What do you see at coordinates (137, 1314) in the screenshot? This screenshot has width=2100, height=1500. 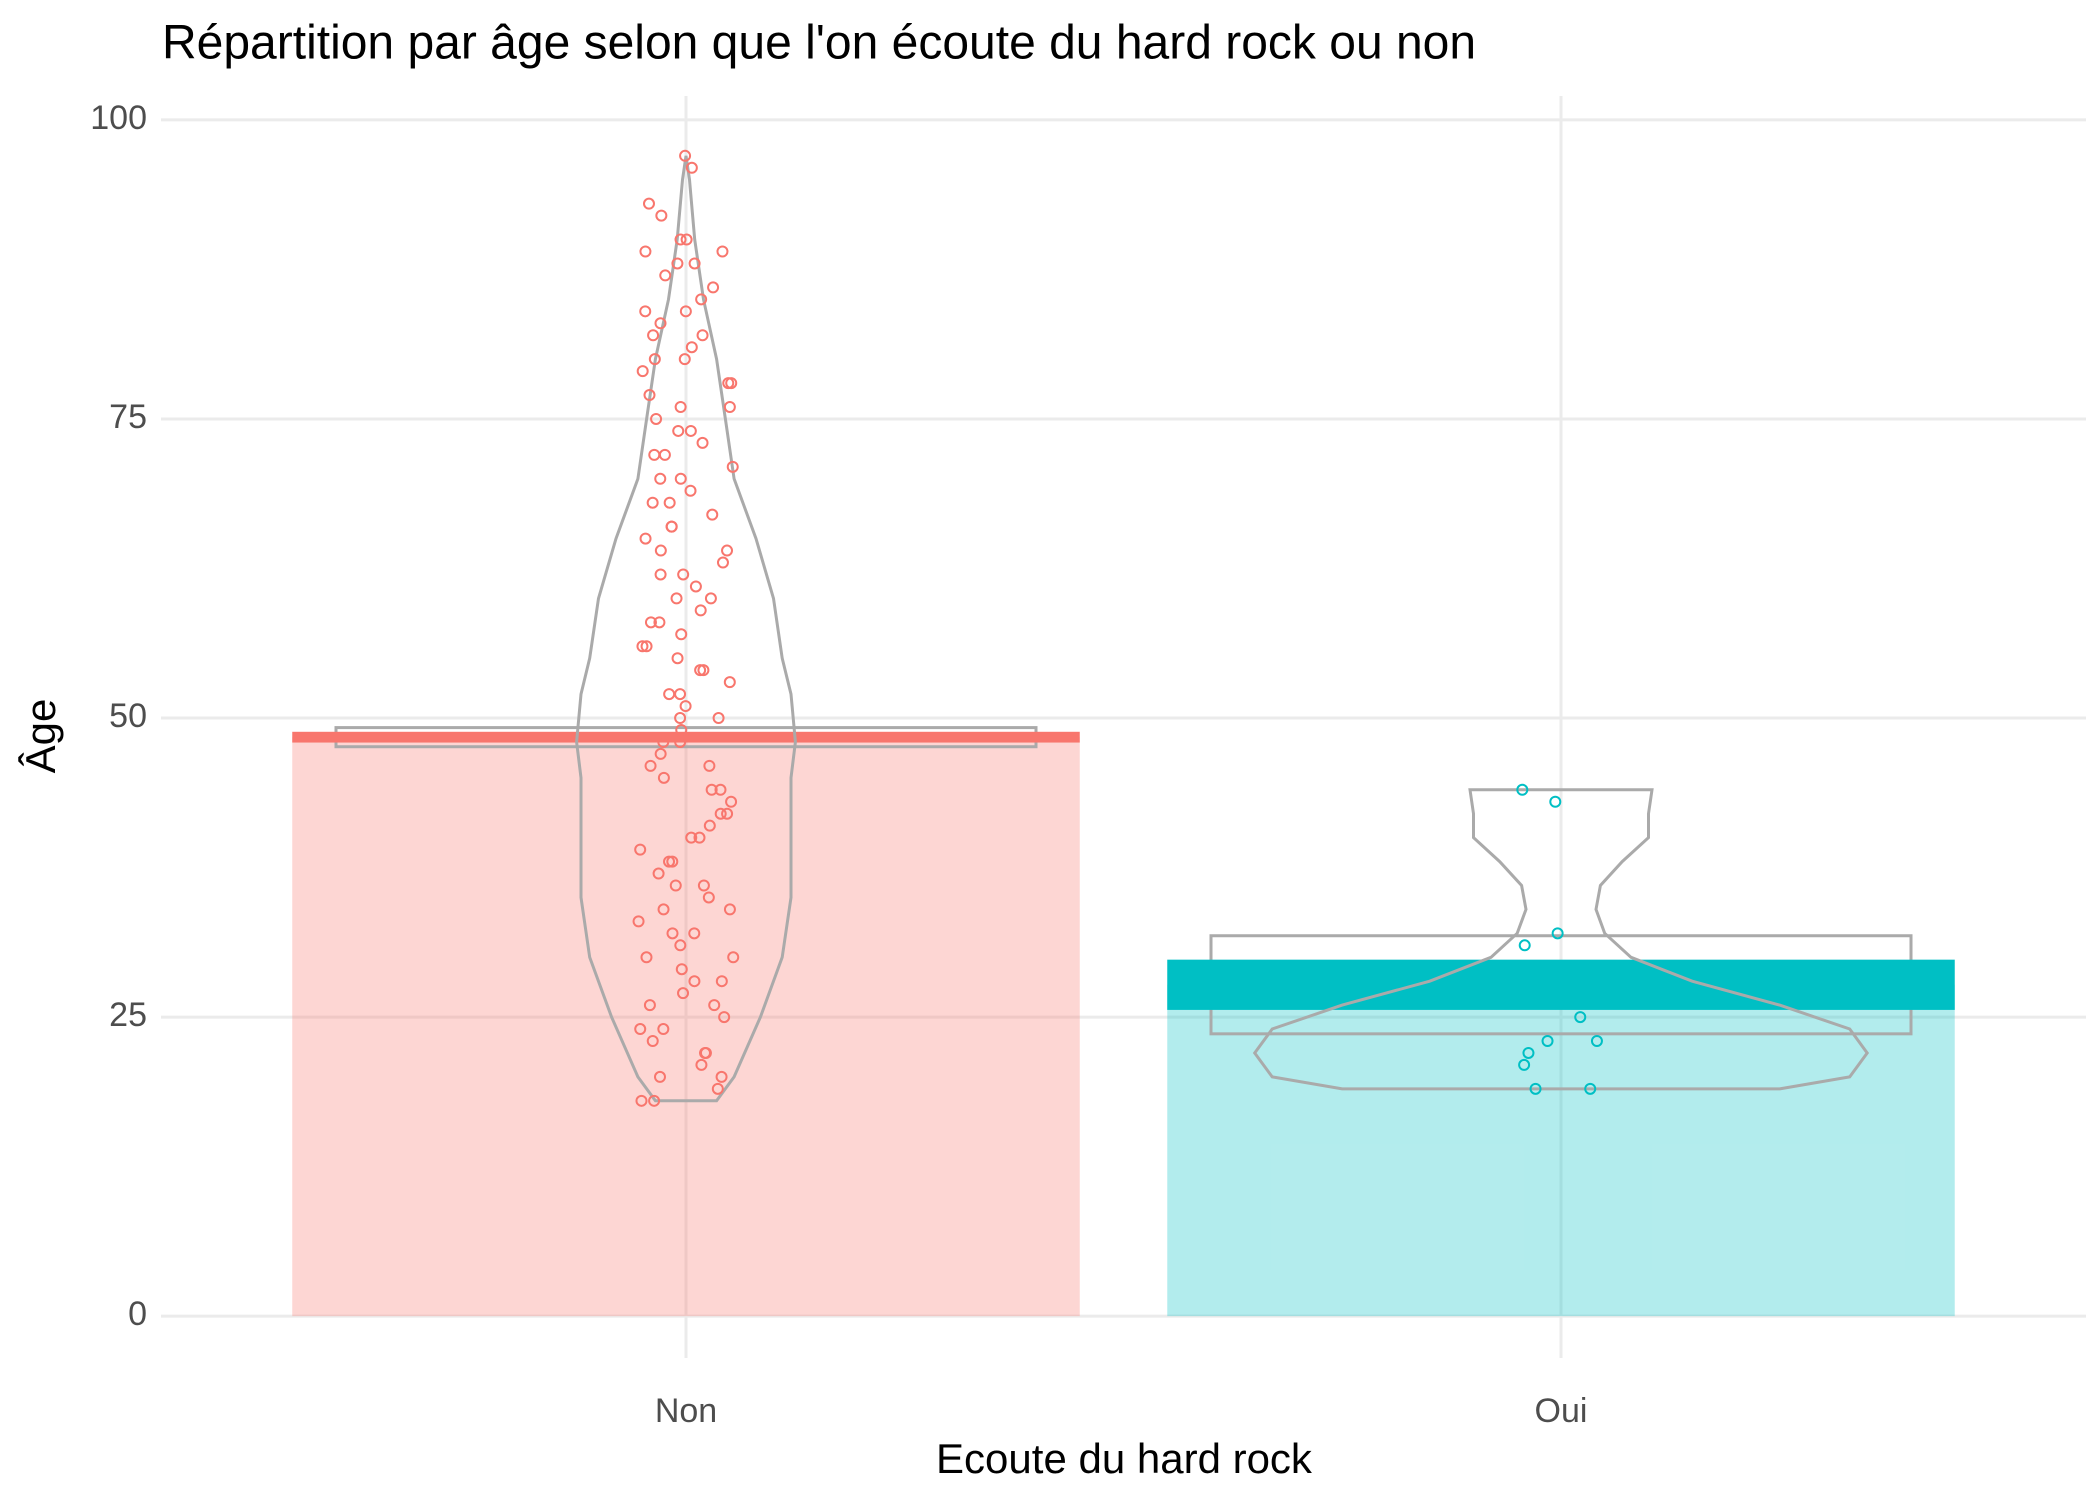 I see `y-tick-label: 0` at bounding box center [137, 1314].